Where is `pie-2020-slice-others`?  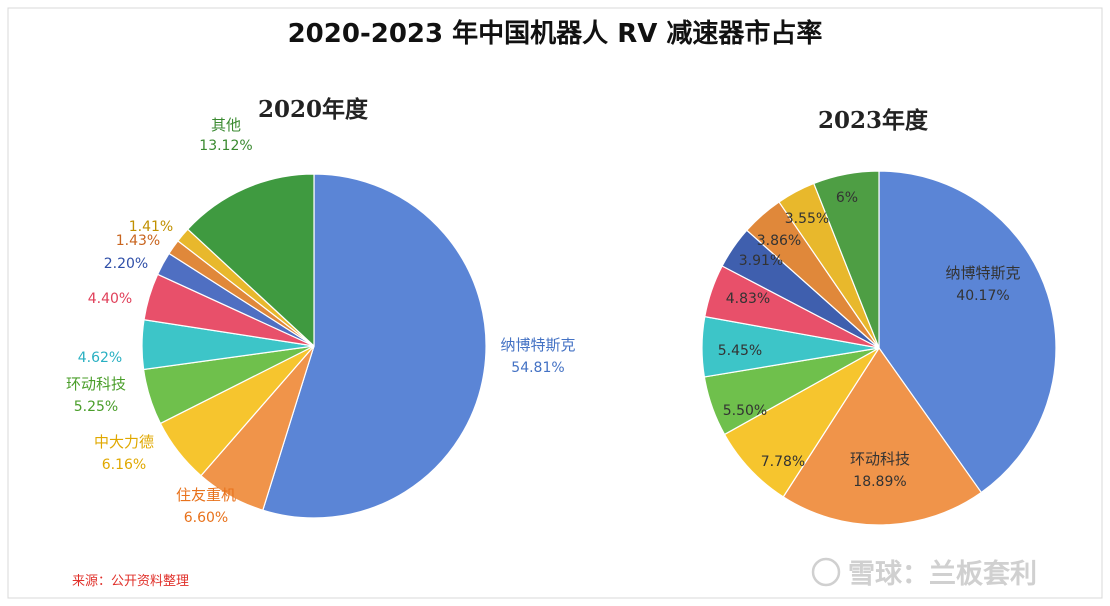
pie-2020-slice-others is located at coordinates (250, 260).